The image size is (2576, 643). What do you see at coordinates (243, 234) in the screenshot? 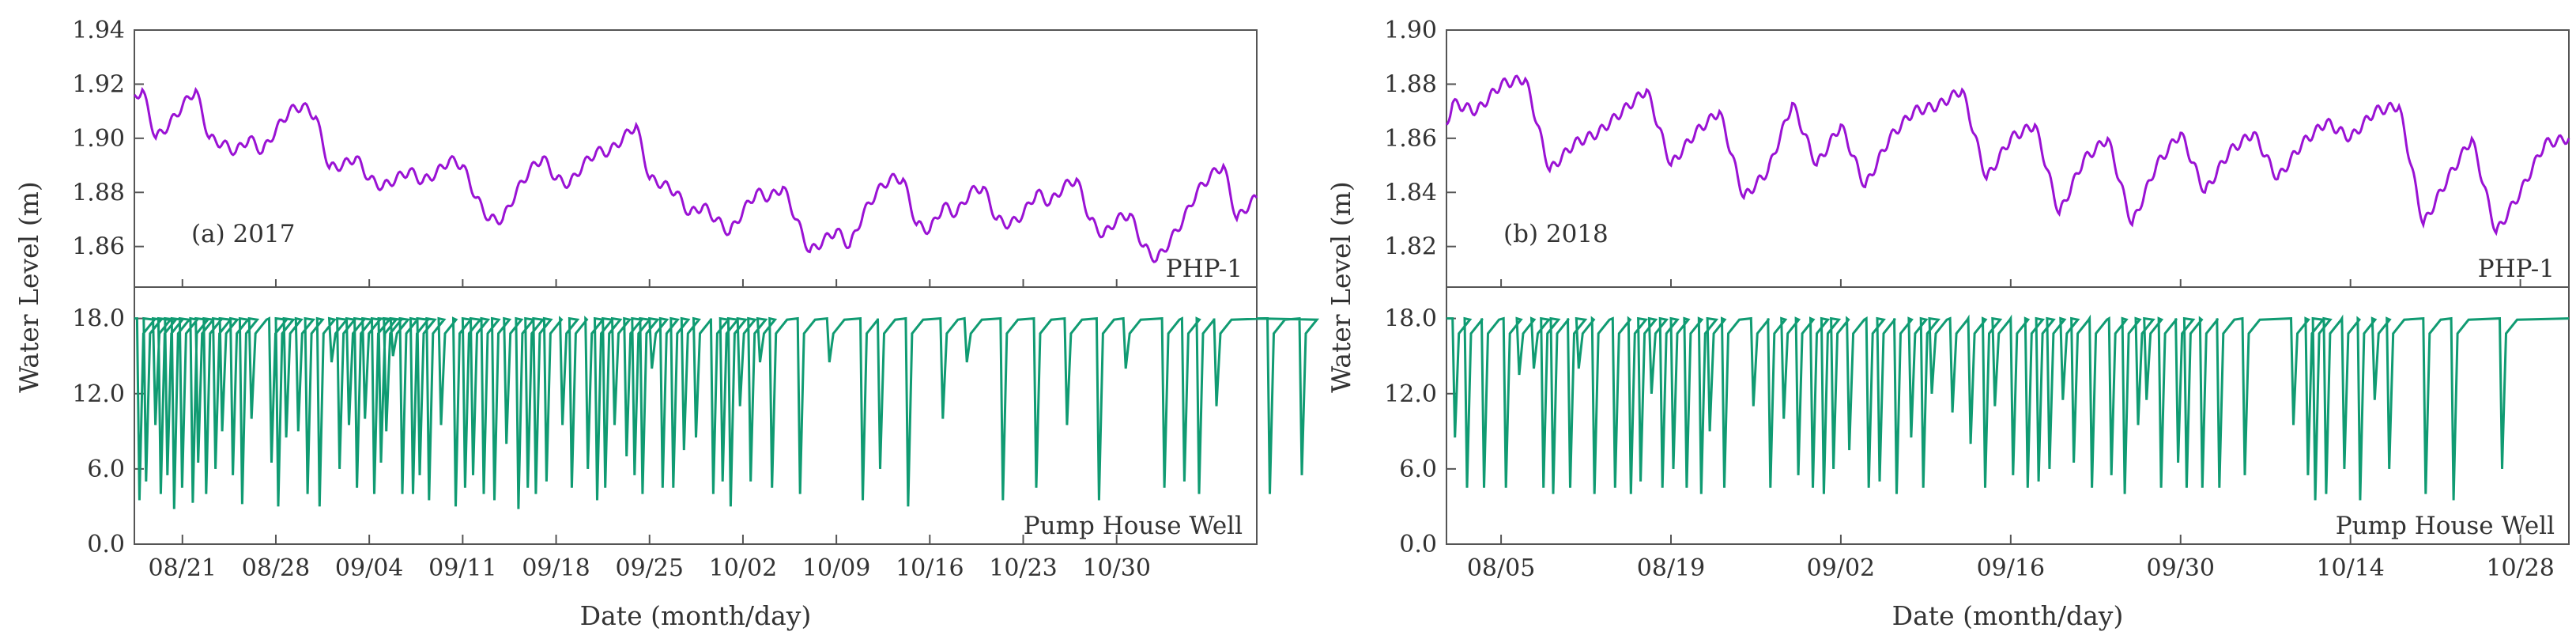
I see `panel-label: (a) 2017` at bounding box center [243, 234].